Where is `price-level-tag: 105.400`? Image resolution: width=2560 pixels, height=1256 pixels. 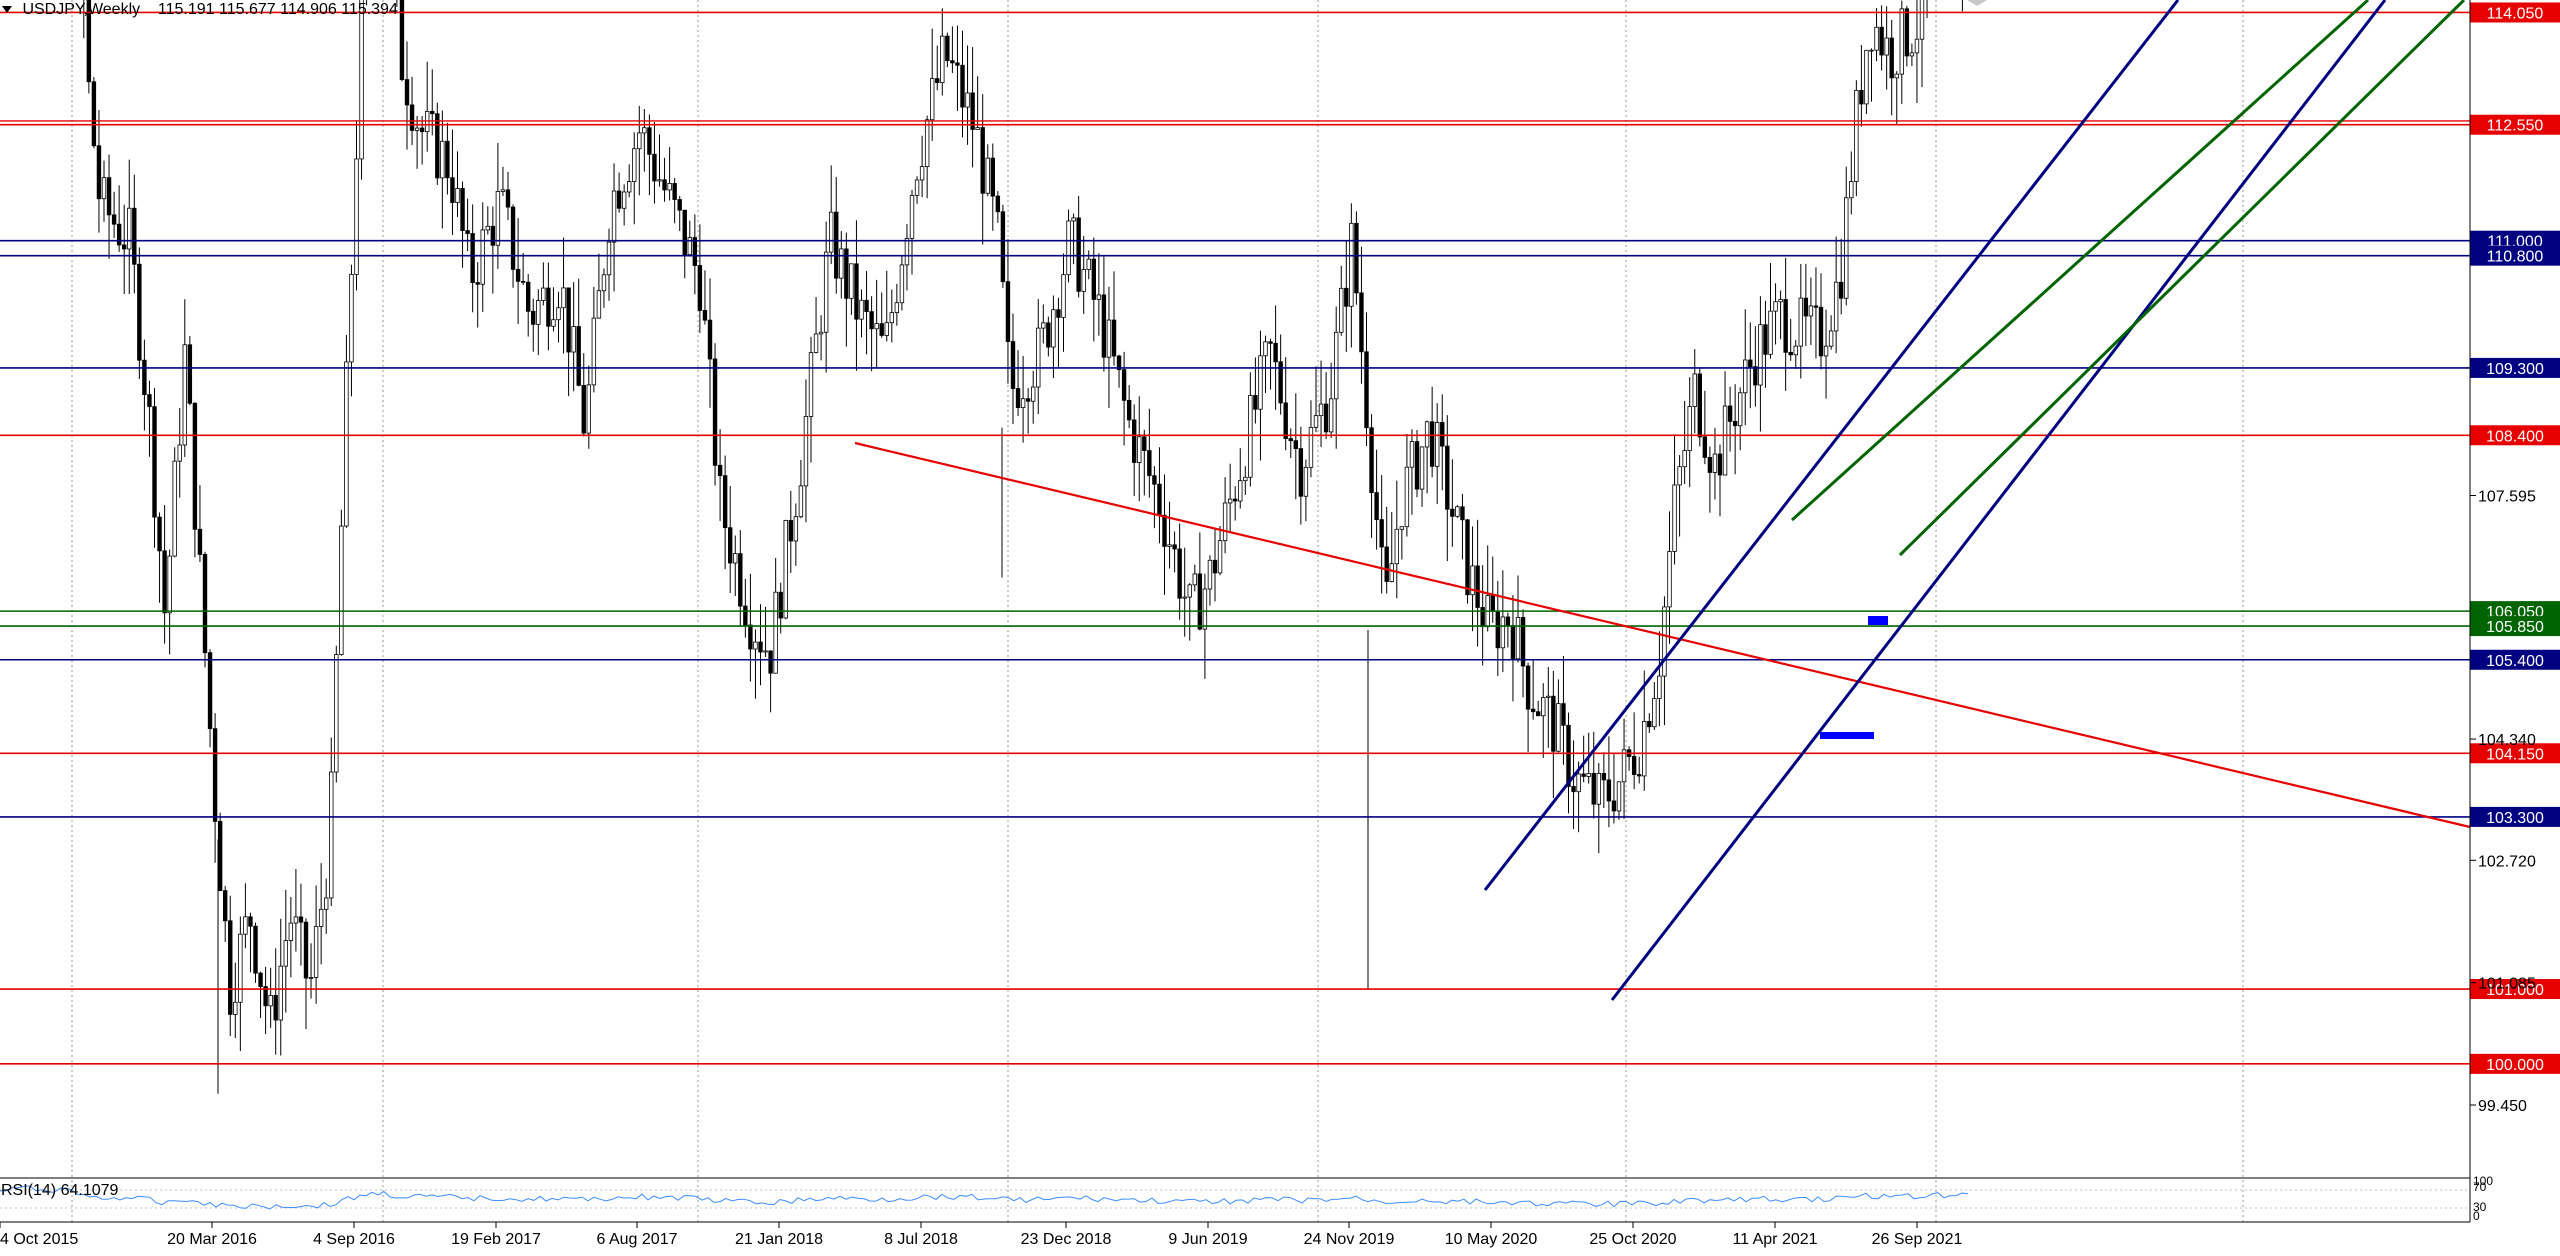 price-level-tag: 105.400 is located at coordinates (2515, 659).